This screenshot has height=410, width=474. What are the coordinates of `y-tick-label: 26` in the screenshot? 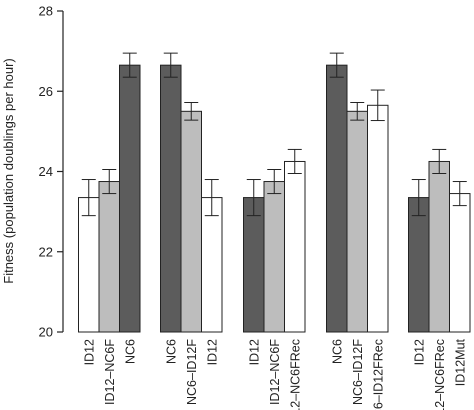 It's located at (46, 91).